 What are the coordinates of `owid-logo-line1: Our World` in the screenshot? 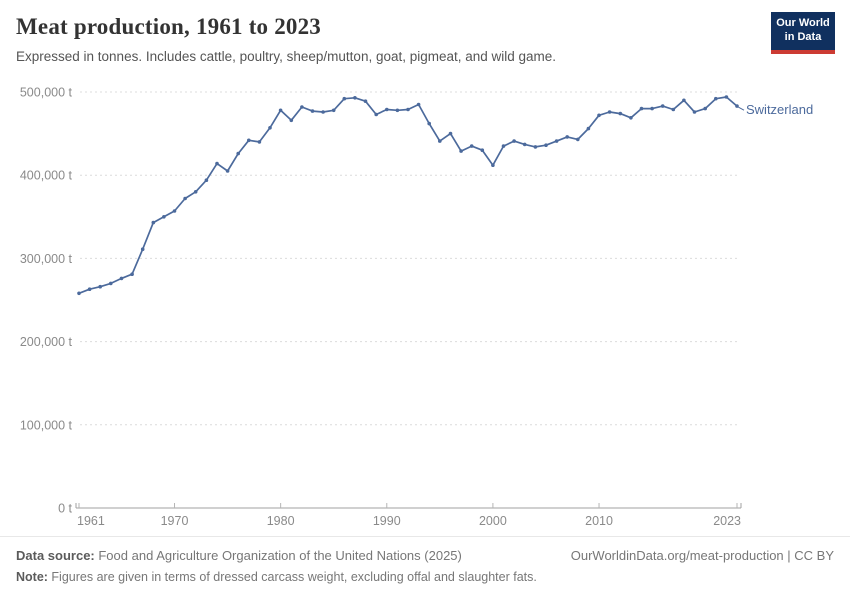 It's located at (803, 23).